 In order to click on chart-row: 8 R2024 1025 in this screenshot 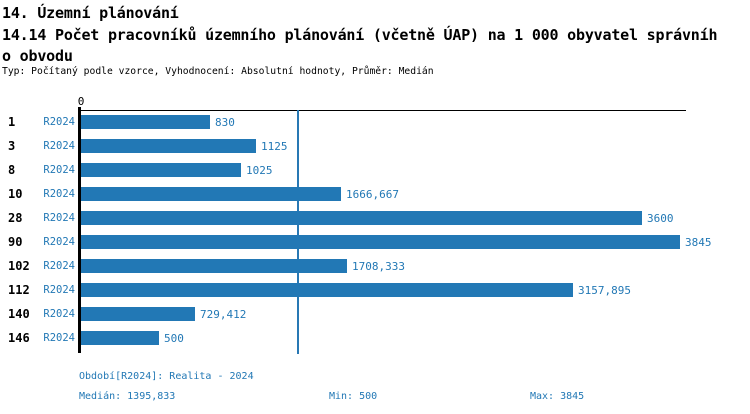, I will do `click(375, 170)`.